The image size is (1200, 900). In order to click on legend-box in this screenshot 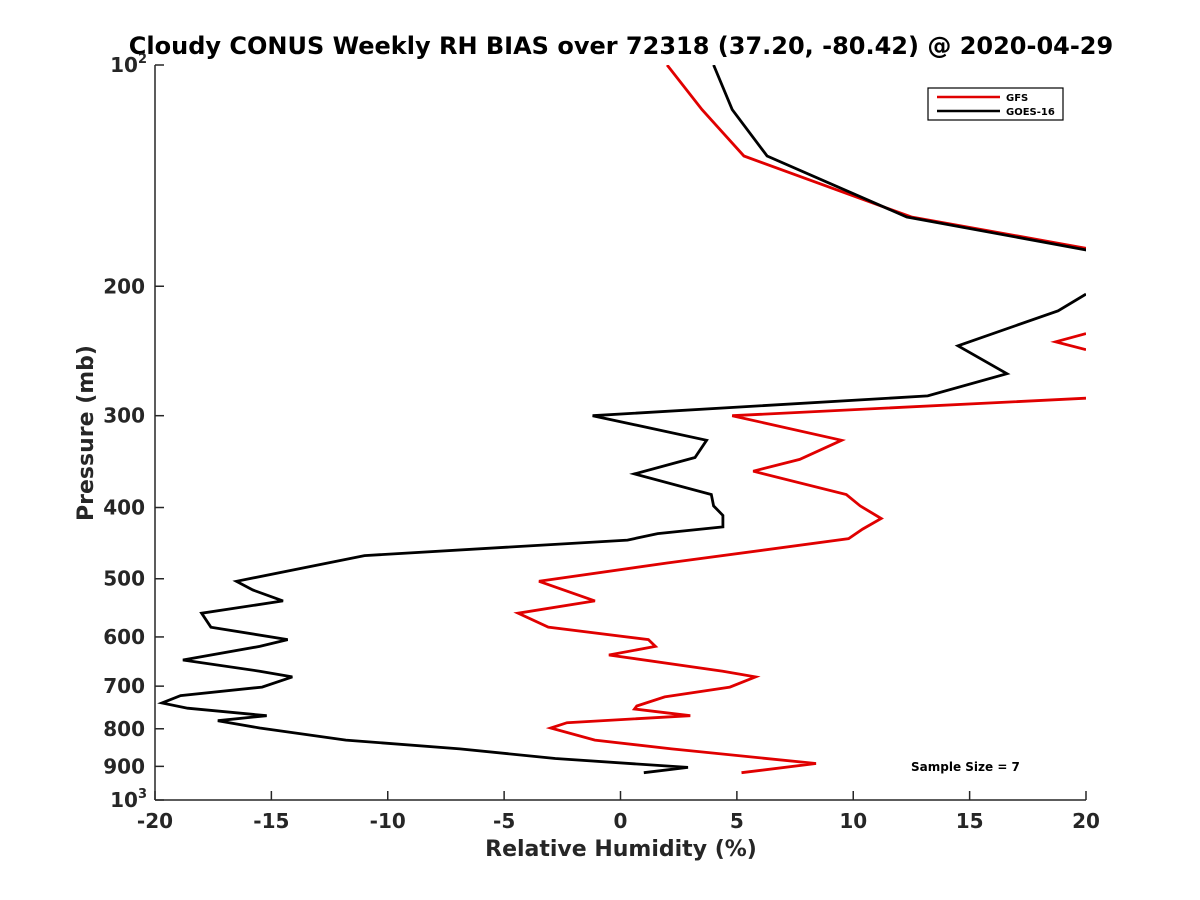, I will do `click(995, 104)`.